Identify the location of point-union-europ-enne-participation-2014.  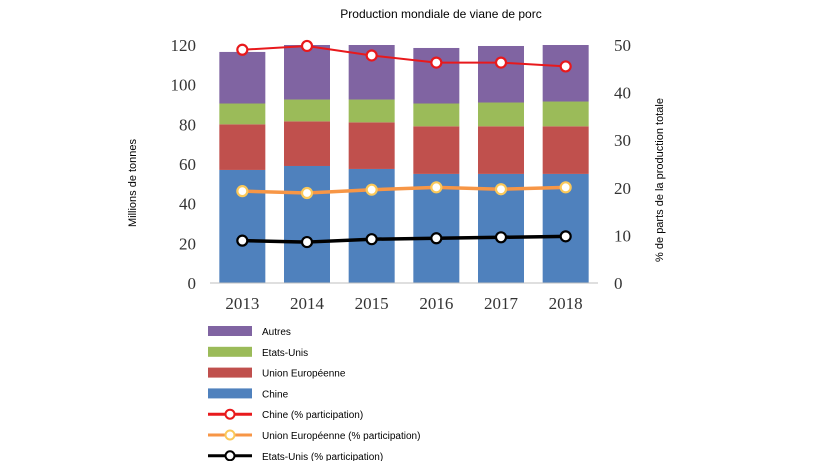
(307, 193).